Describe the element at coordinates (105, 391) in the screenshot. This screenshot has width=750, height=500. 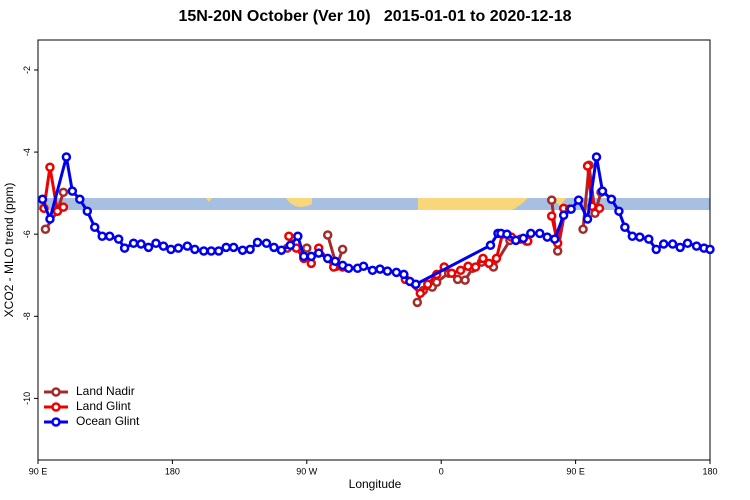
I see `legend-label: Land Nadir` at that location.